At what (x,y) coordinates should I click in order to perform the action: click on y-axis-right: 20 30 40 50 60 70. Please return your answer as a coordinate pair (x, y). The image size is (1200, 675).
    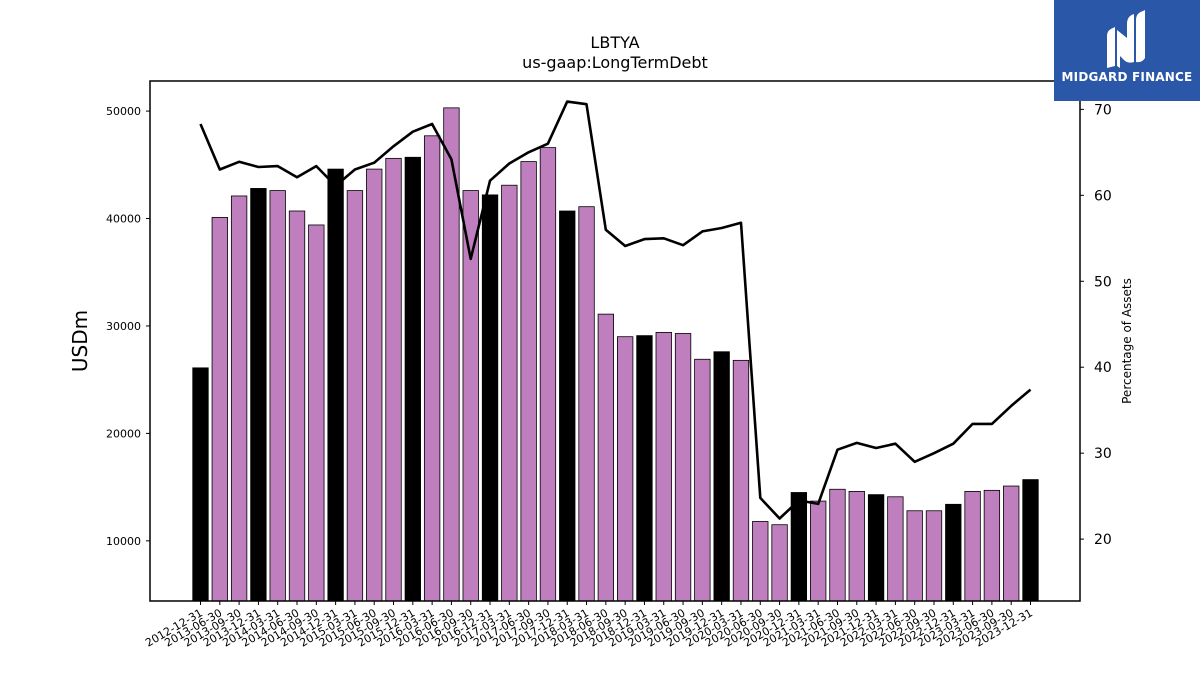
    Looking at the image, I should click on (1096, 325).